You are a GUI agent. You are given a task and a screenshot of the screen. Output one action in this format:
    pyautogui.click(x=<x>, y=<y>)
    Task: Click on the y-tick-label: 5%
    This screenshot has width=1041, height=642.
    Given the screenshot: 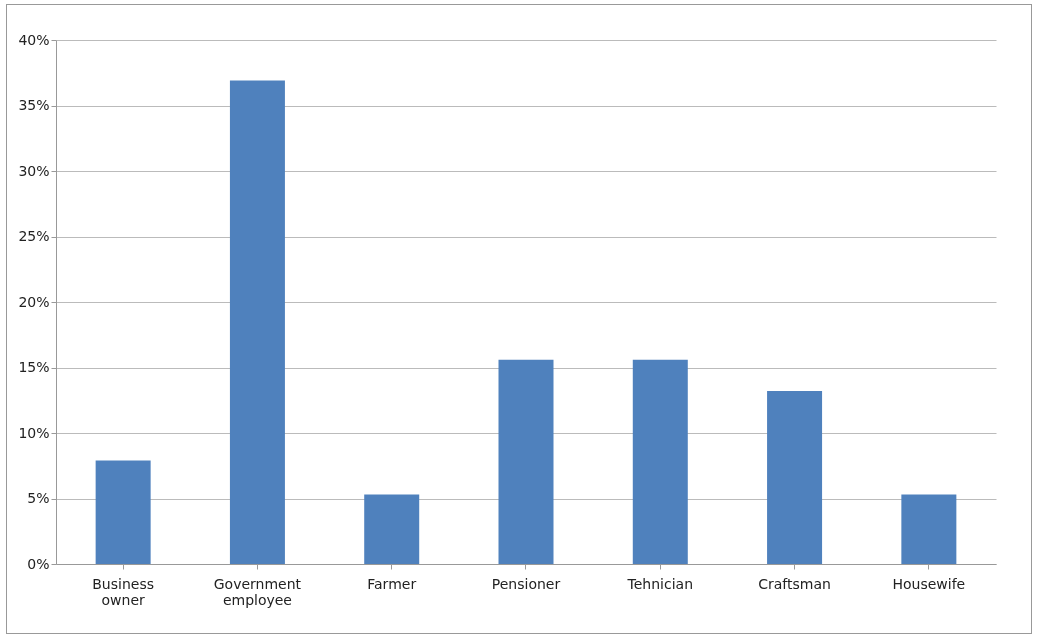 What is the action you would take?
    pyautogui.click(x=38, y=498)
    